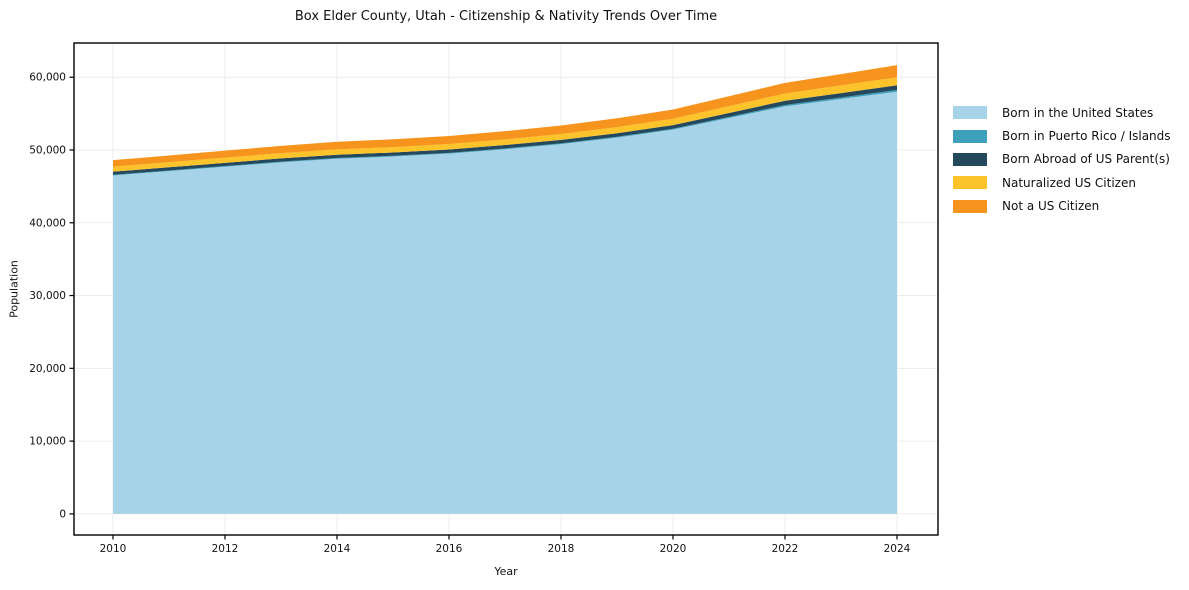 This screenshot has width=1189, height=590. Describe the element at coordinates (47, 223) in the screenshot. I see `y-tick-label: 40,000` at that location.